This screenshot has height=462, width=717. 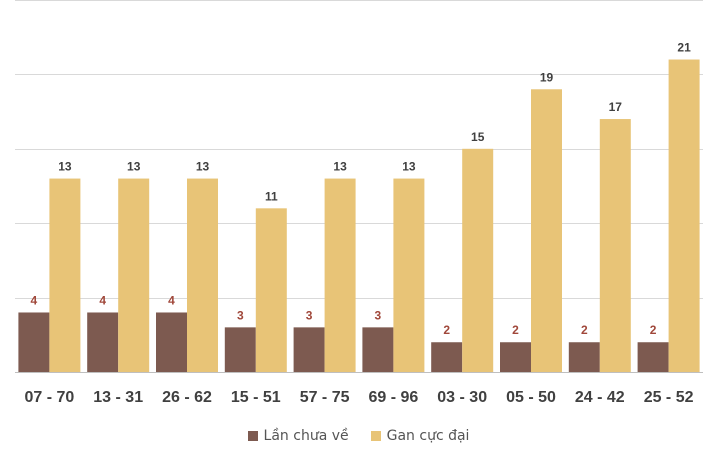 What do you see at coordinates (187, 397) in the screenshot?
I see `x-tick-label: 26 - 62` at bounding box center [187, 397].